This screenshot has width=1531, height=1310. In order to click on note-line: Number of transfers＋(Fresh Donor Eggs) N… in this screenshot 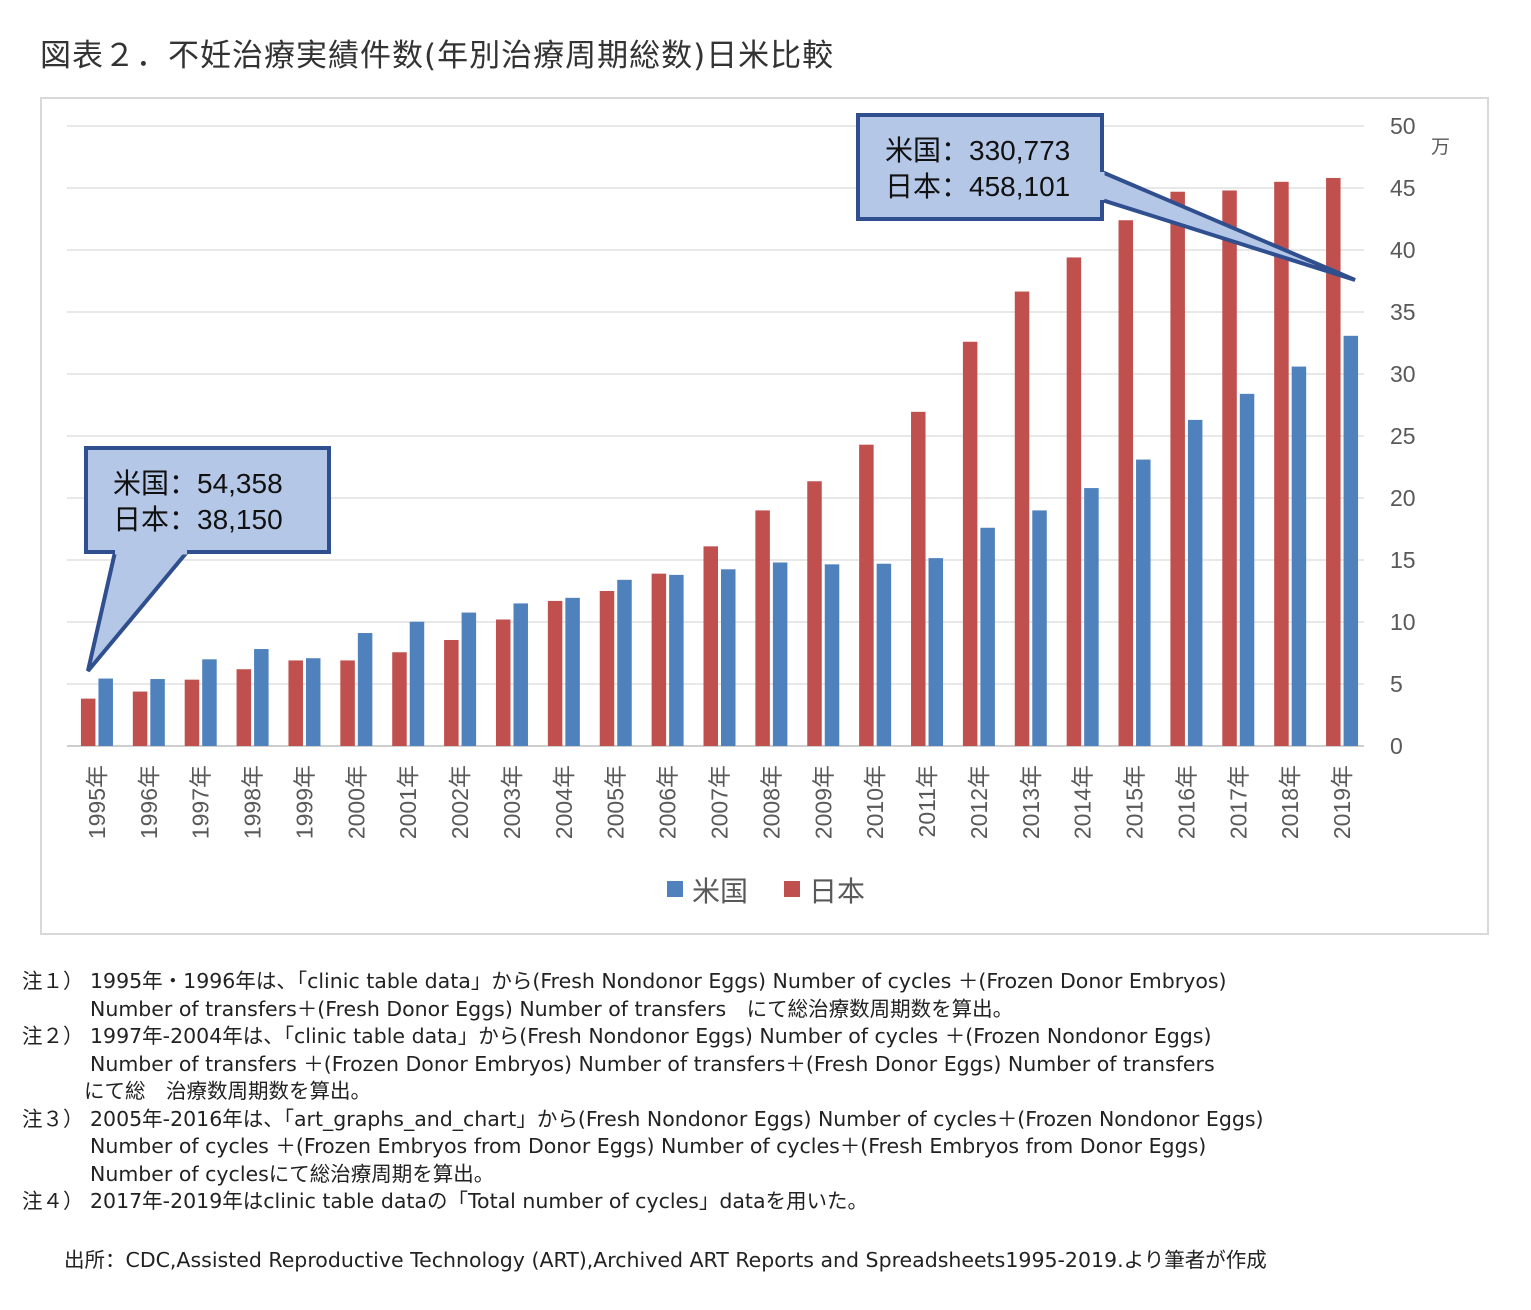, I will do `click(552, 1008)`.